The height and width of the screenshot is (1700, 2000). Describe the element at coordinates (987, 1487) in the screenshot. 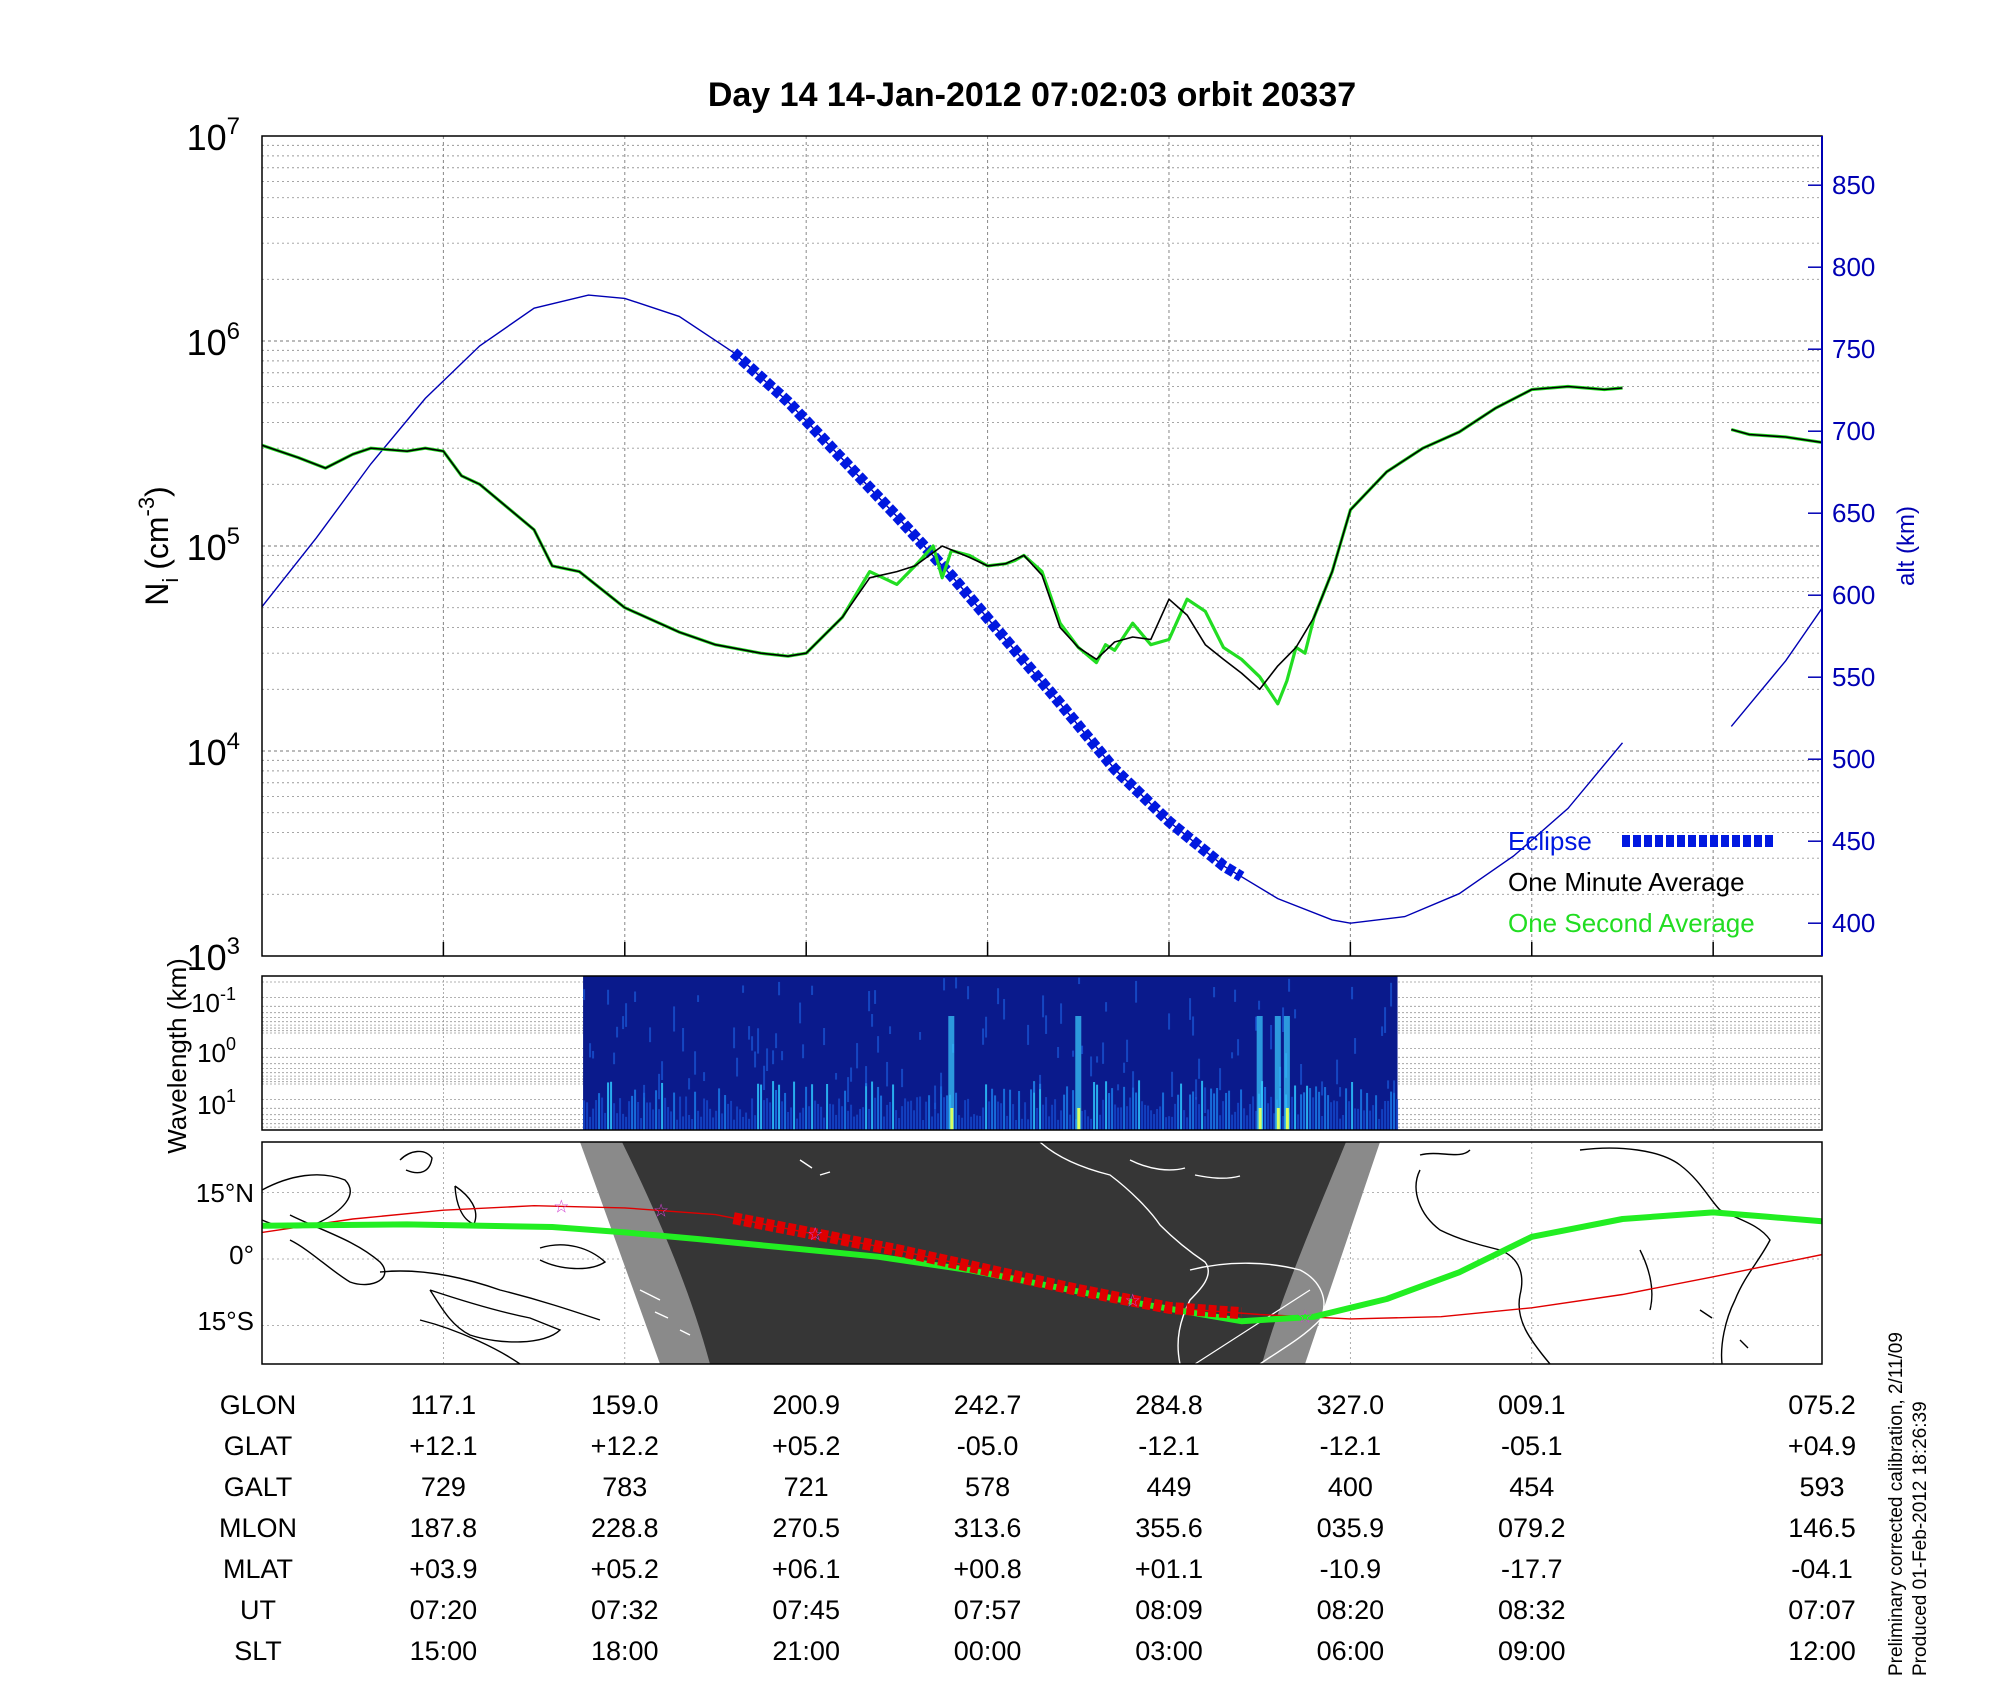

I see `table-cell: 578` at that location.